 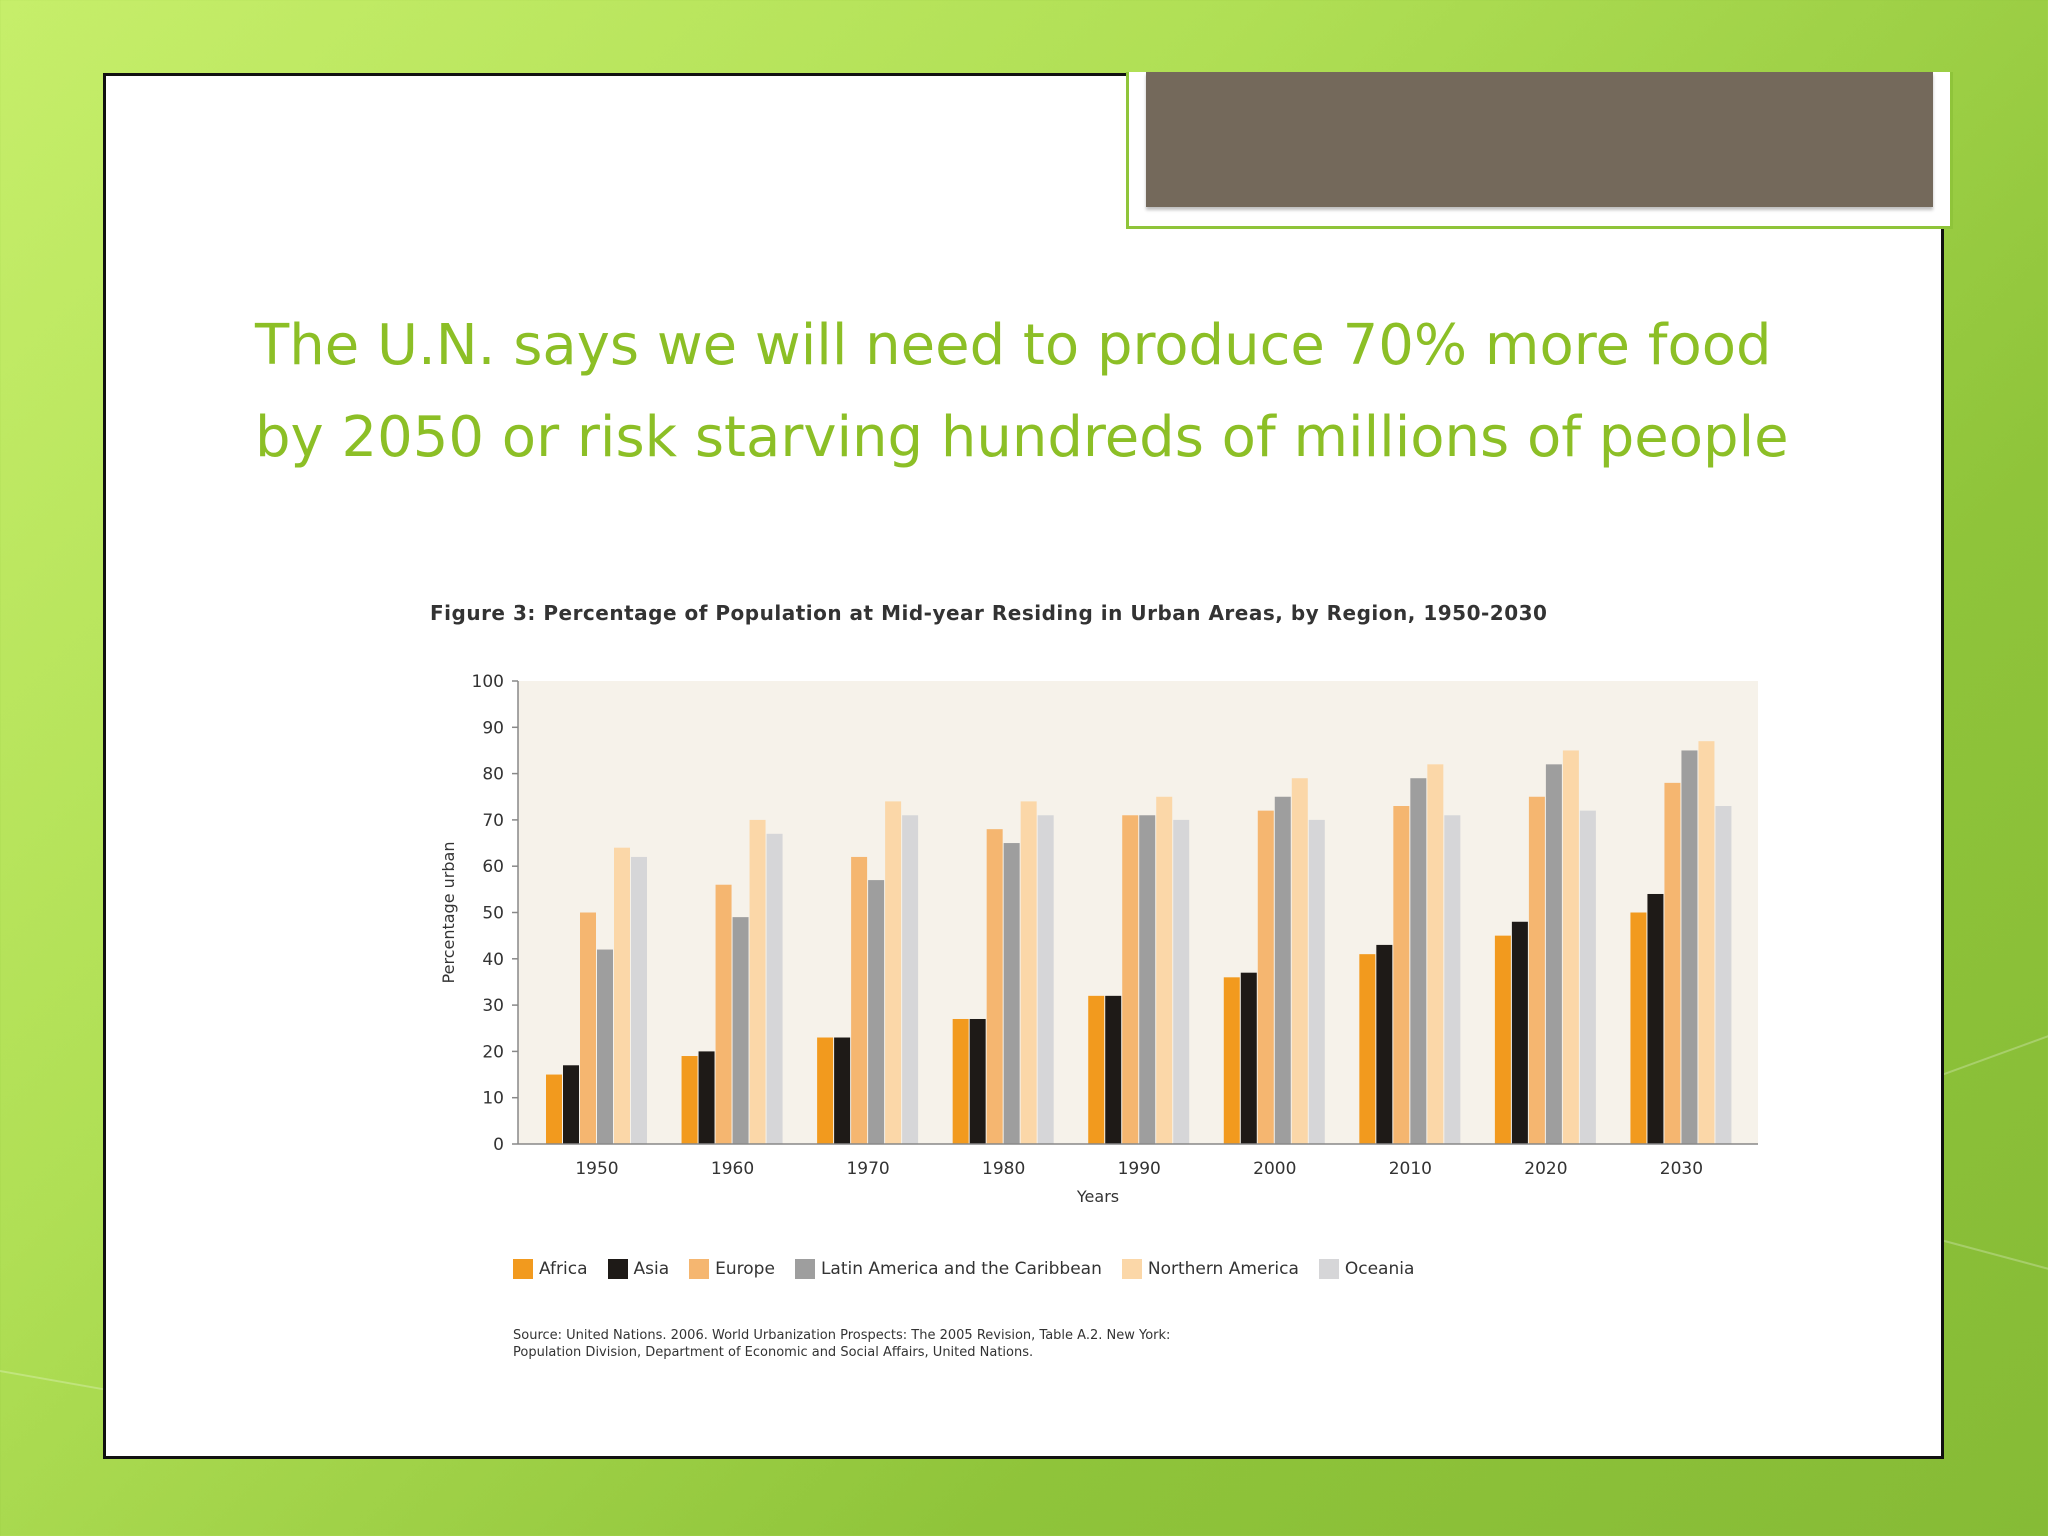 What do you see at coordinates (498, 1145) in the screenshot?
I see `y-tick-label: 0` at bounding box center [498, 1145].